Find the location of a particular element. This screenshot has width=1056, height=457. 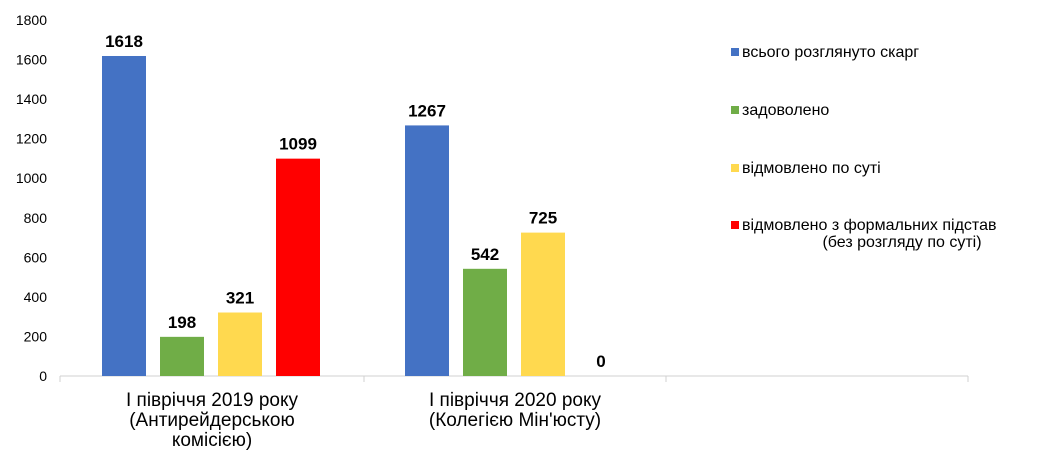

y-tick-label: 1200 is located at coordinates (31, 139).